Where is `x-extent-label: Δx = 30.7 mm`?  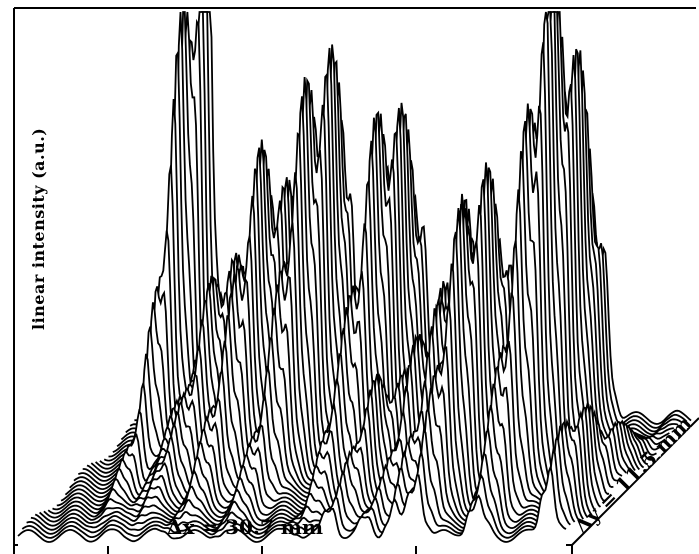
x-extent-label: Δx = 30.7 mm is located at coordinates (245, 527).